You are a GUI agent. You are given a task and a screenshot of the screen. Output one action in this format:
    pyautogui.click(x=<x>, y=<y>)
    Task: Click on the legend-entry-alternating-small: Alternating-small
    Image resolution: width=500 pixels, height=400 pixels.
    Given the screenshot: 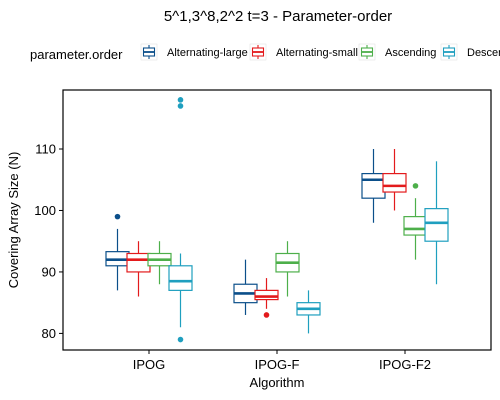 What is the action you would take?
    pyautogui.click(x=303, y=52)
    